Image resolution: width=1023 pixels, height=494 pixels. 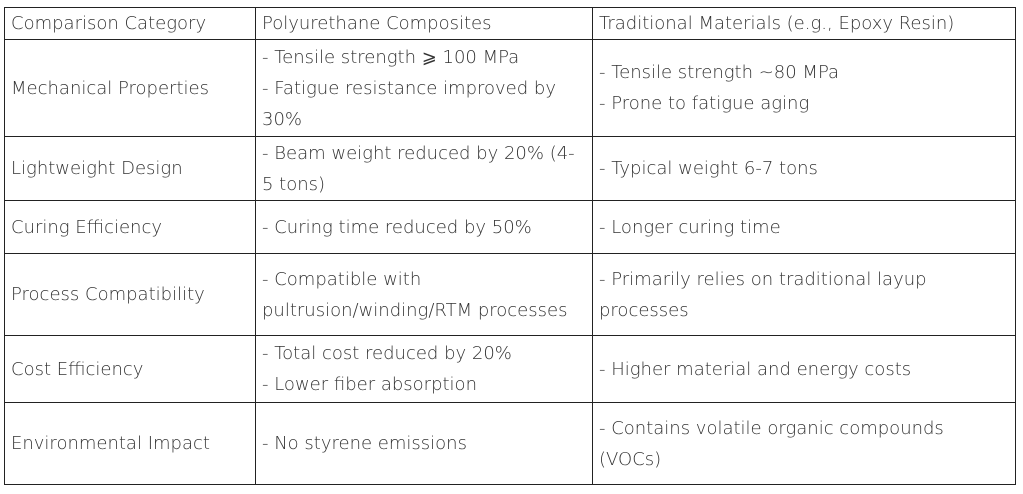 What do you see at coordinates (755, 369) in the screenshot?
I see `cell-line: - Higher material and energy costs` at bounding box center [755, 369].